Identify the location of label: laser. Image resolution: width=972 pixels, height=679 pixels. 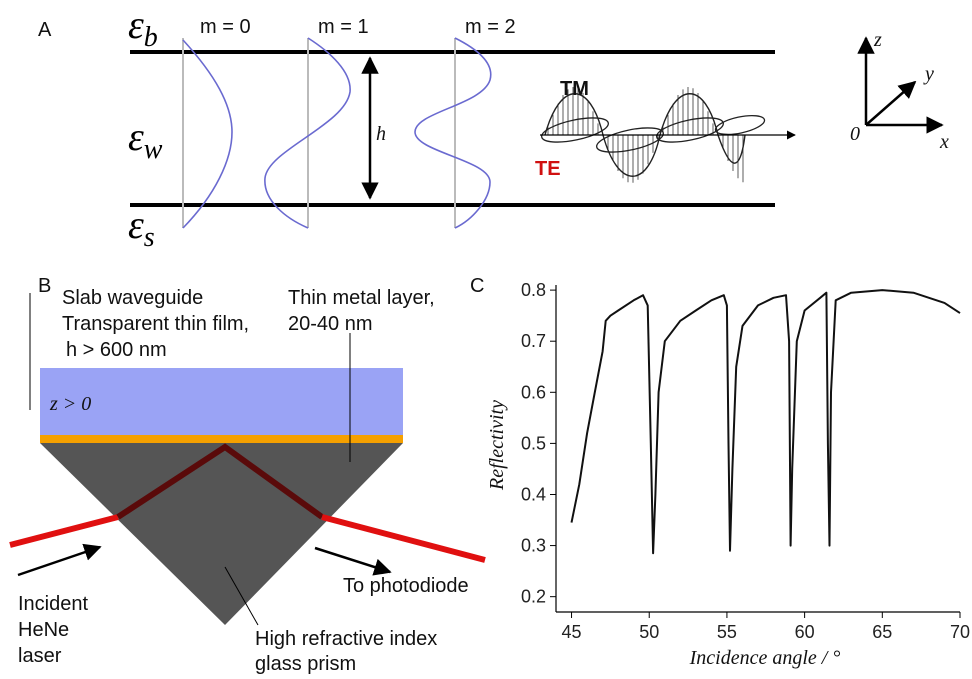
(40, 656).